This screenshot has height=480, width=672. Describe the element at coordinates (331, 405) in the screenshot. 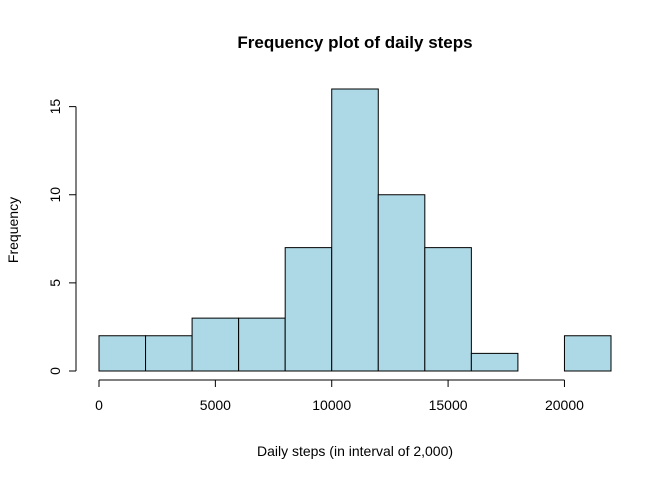

I see `x-tick-label: 10000` at that location.